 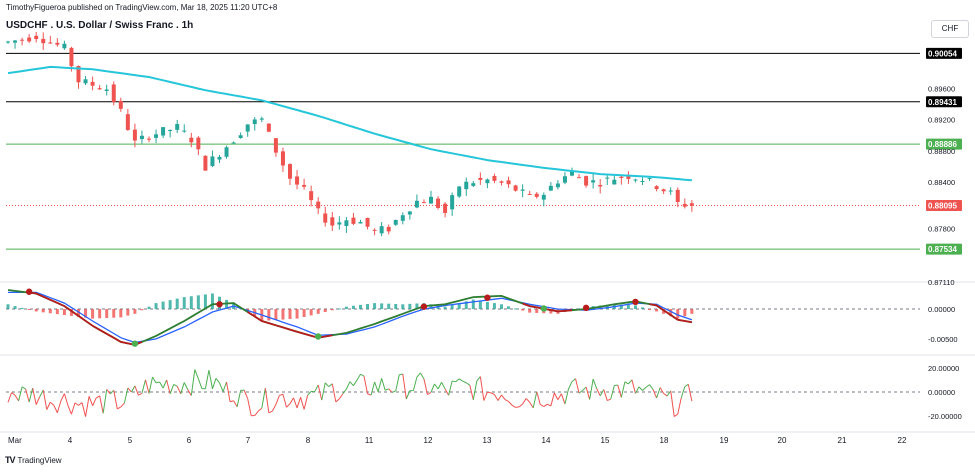 I want to click on price-level-tag: 0.90054, so click(x=944, y=53).